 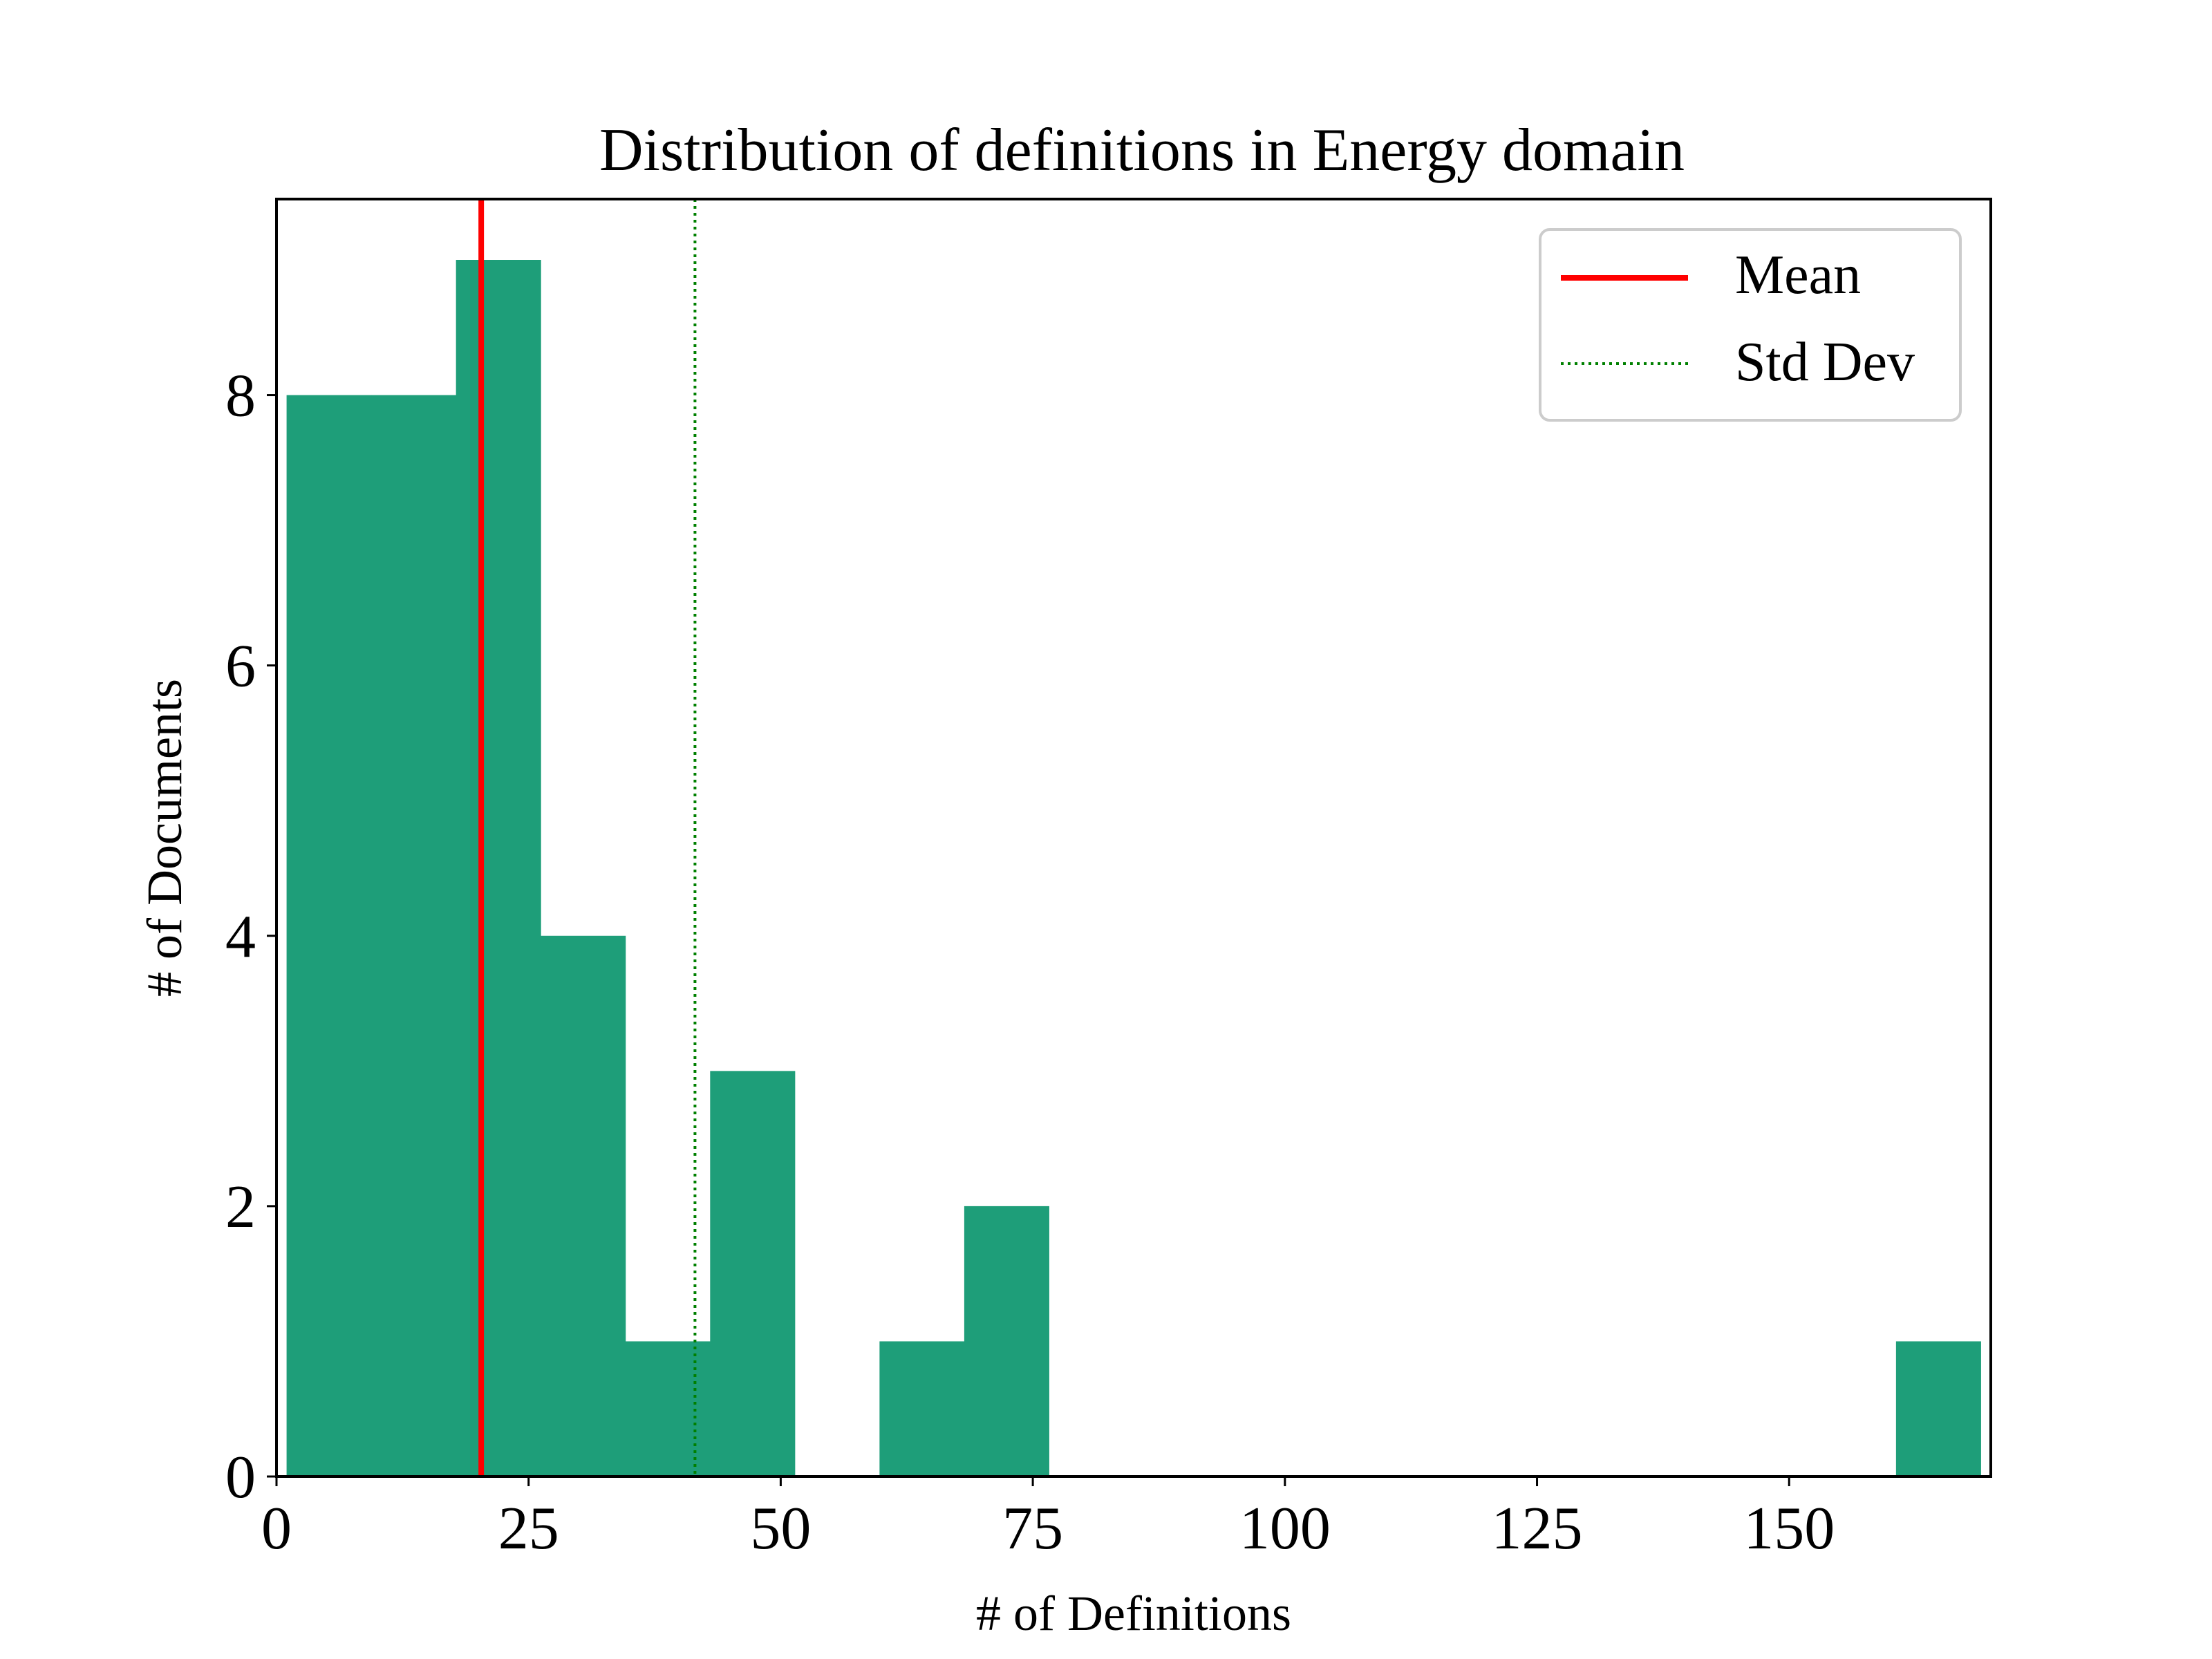 I want to click on legend: Mean Std Dev, so click(x=1750, y=325).